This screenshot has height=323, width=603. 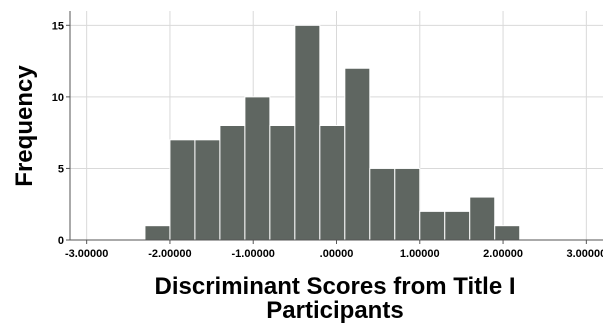 I want to click on y-axis-title: Frequency, so click(x=24, y=126).